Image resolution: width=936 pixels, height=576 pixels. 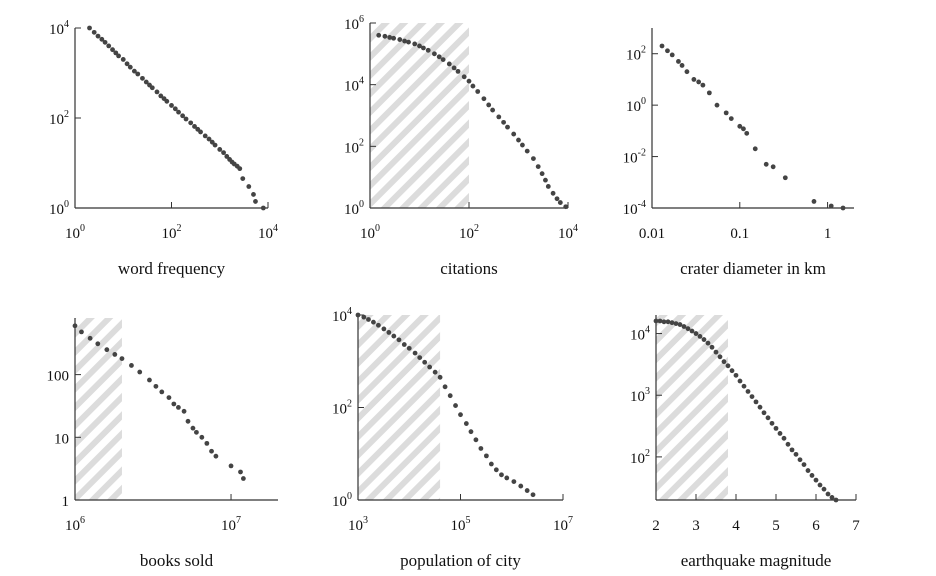 What do you see at coordinates (640, 457) in the screenshot?
I see `y-tick-label: 10²` at bounding box center [640, 457].